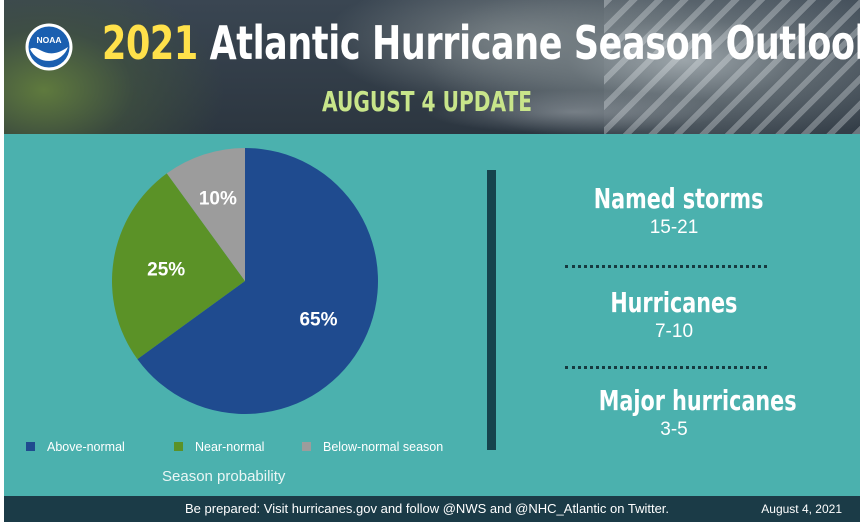 Image resolution: width=860 pixels, height=530 pixels. Describe the element at coordinates (674, 227) in the screenshot. I see `stat-value: 15-21` at that location.